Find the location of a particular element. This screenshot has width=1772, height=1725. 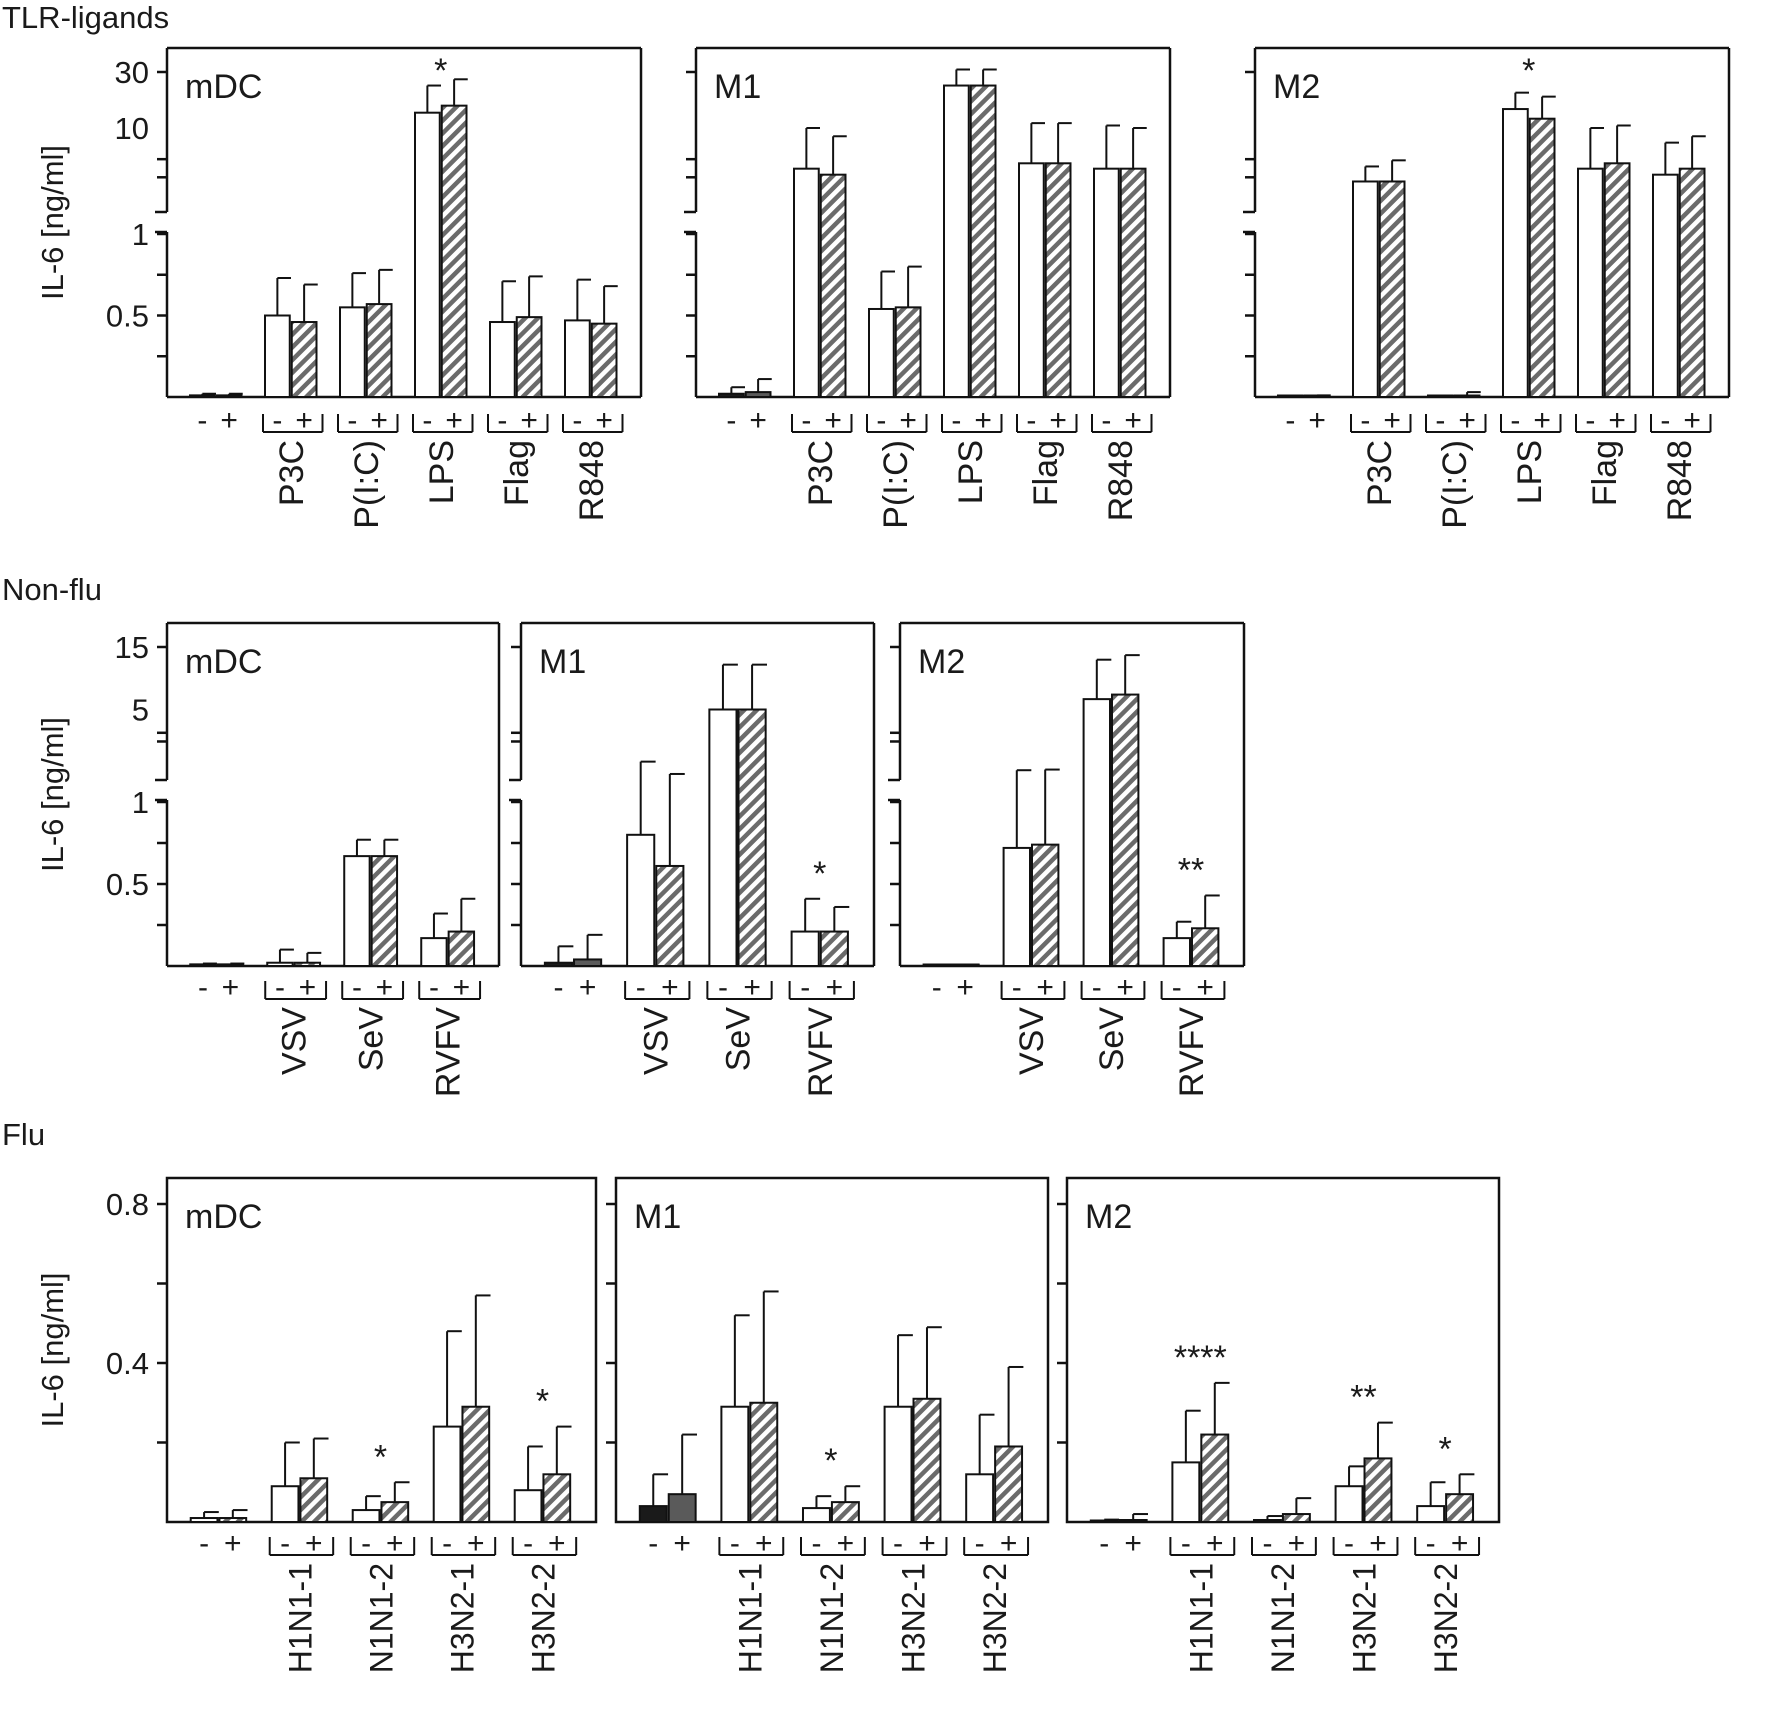

stimulus-label: SeV is located at coordinates (1112, 1039).